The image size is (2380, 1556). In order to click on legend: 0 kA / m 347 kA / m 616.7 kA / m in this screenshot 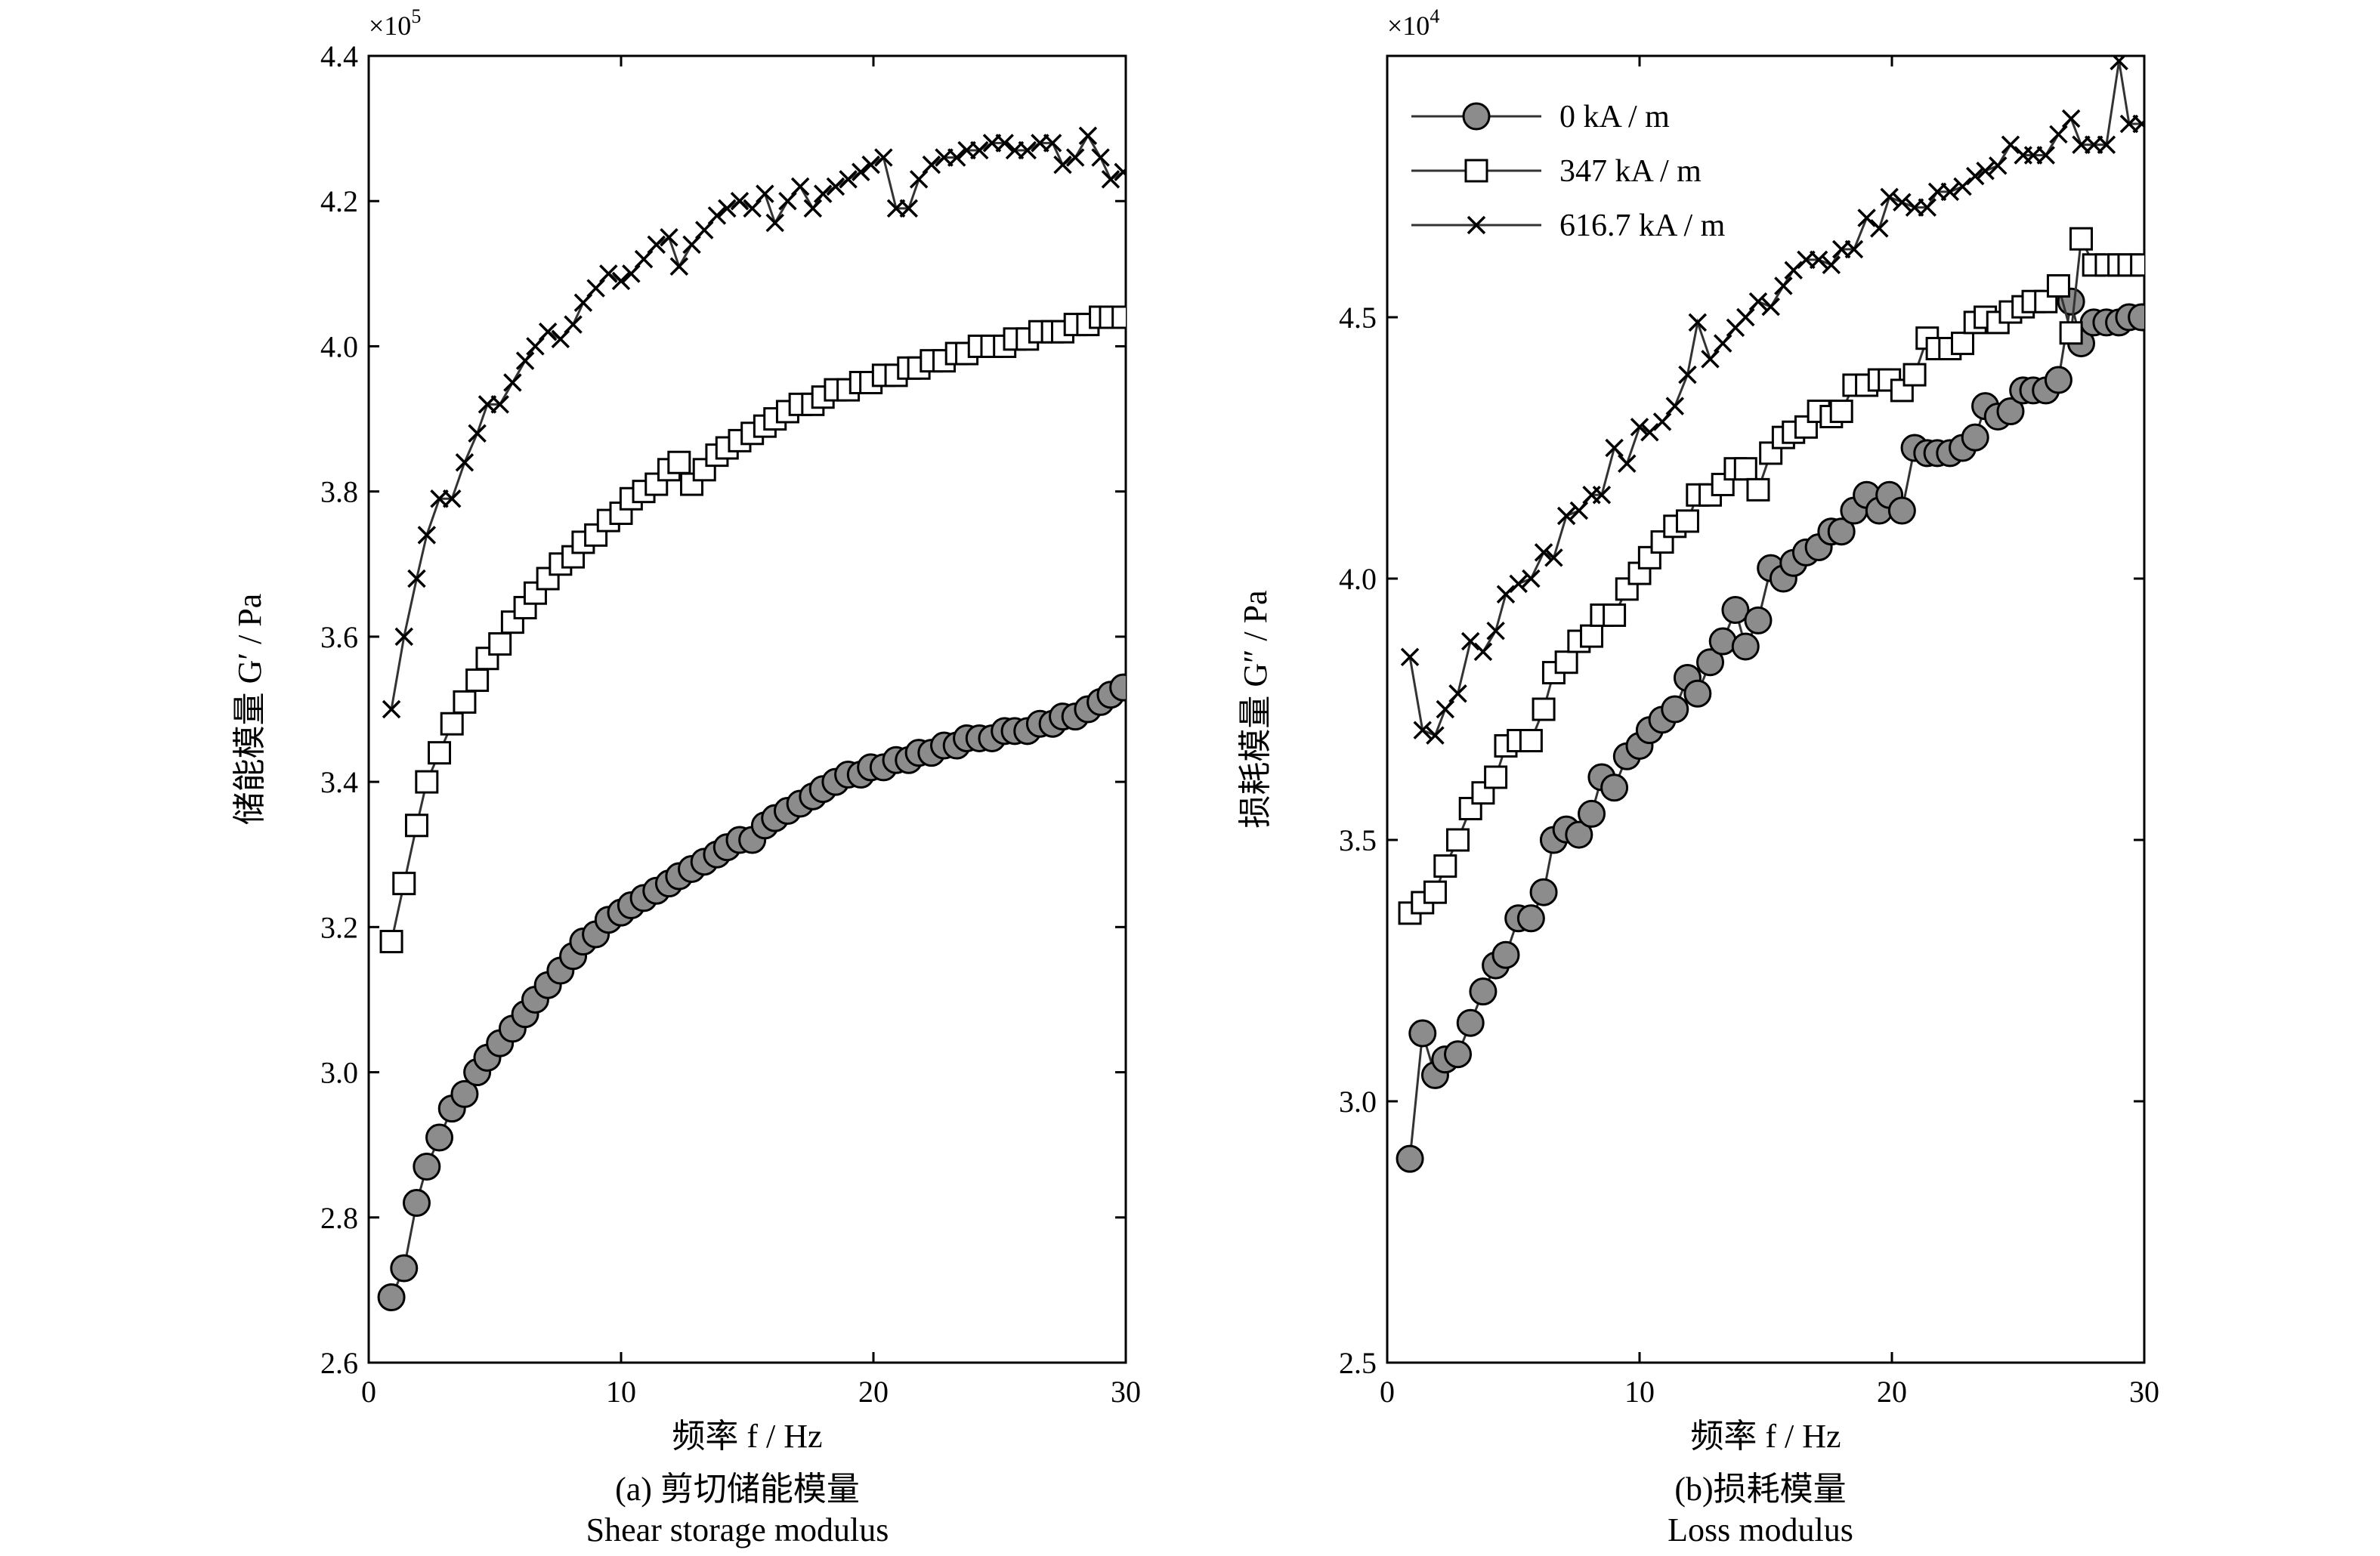, I will do `click(1568, 172)`.